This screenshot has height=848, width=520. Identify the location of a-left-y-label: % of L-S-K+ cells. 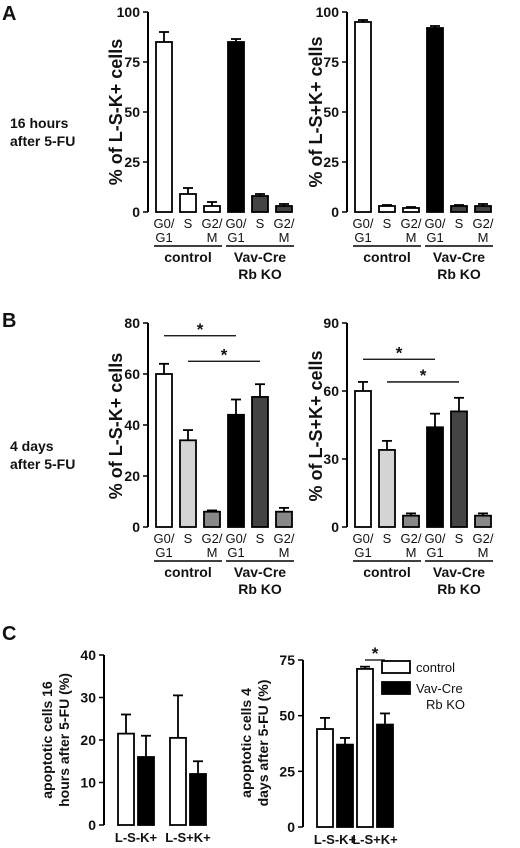
(116, 112).